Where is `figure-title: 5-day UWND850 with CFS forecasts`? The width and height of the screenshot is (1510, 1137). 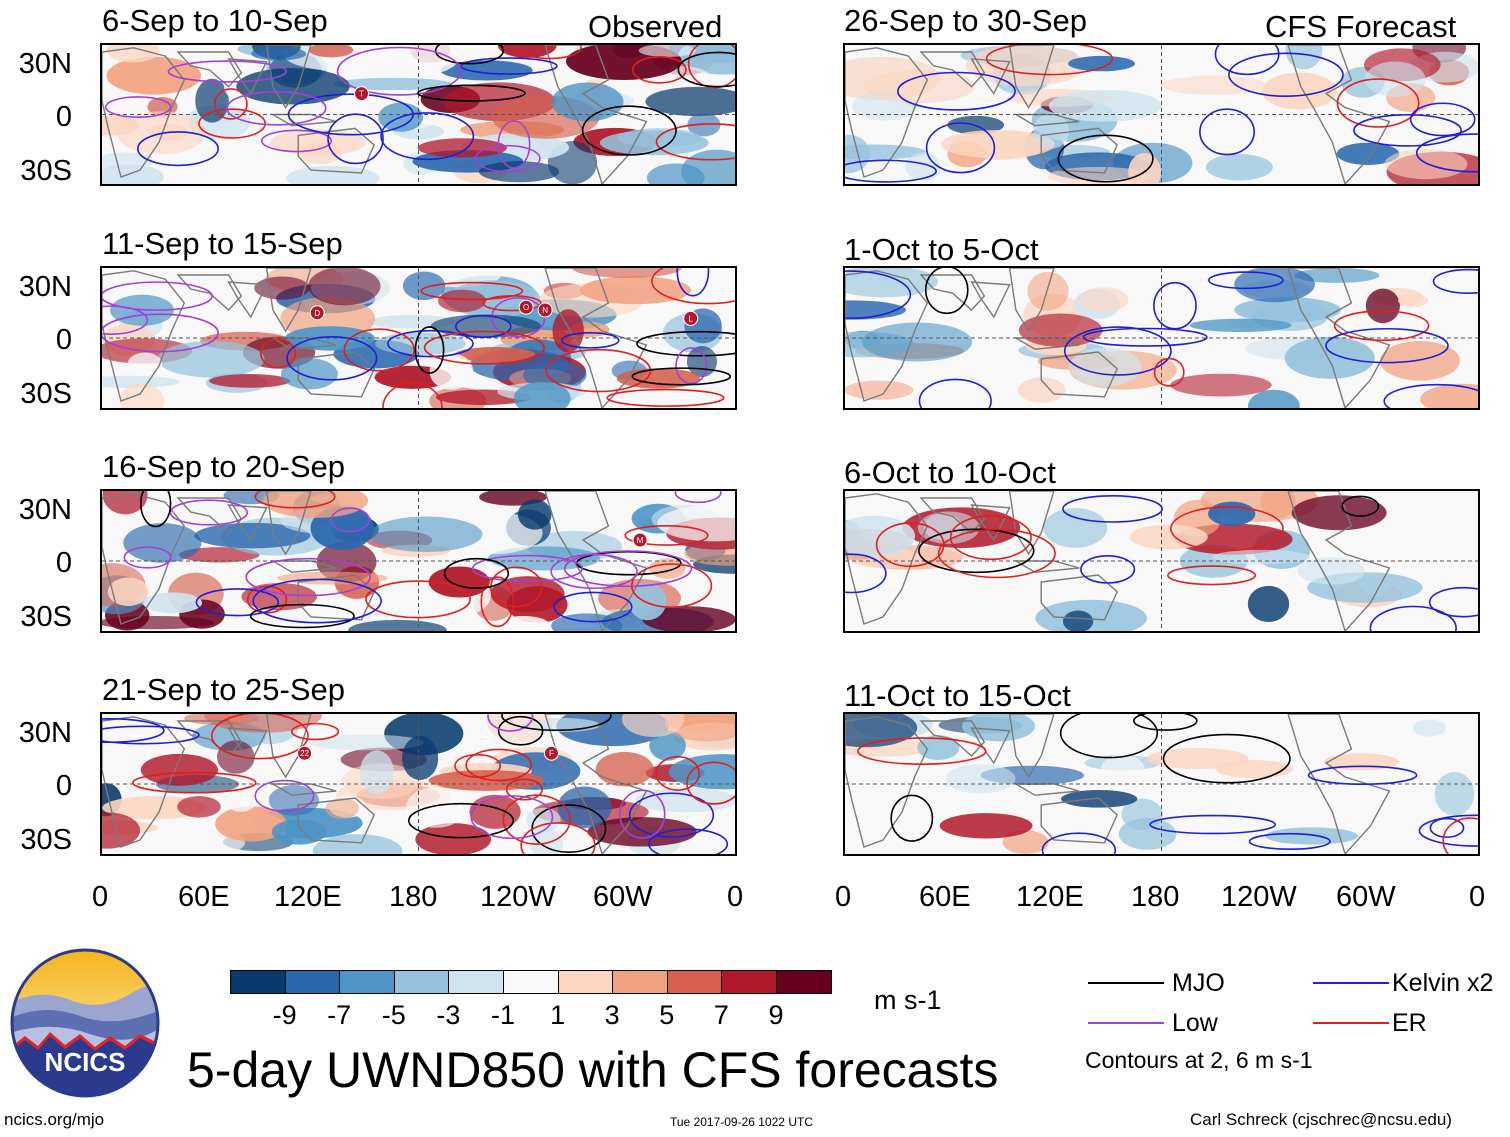
figure-title: 5-day UWND850 with CFS forecasts is located at coordinates (593, 1070).